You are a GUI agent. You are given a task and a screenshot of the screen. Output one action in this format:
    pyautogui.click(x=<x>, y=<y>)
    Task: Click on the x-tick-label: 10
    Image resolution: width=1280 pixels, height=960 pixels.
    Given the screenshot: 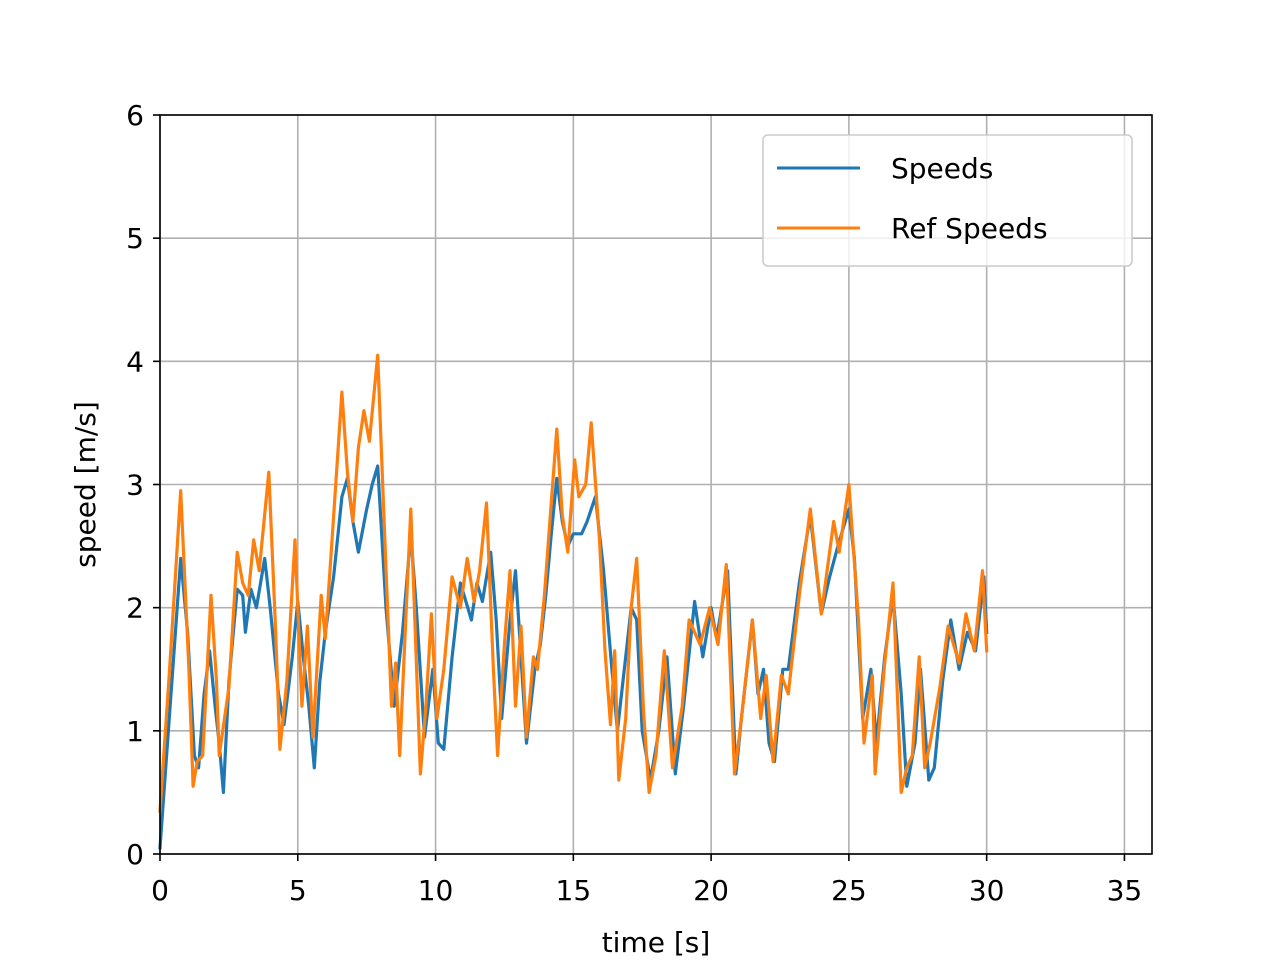 What is the action you would take?
    pyautogui.click(x=436, y=890)
    